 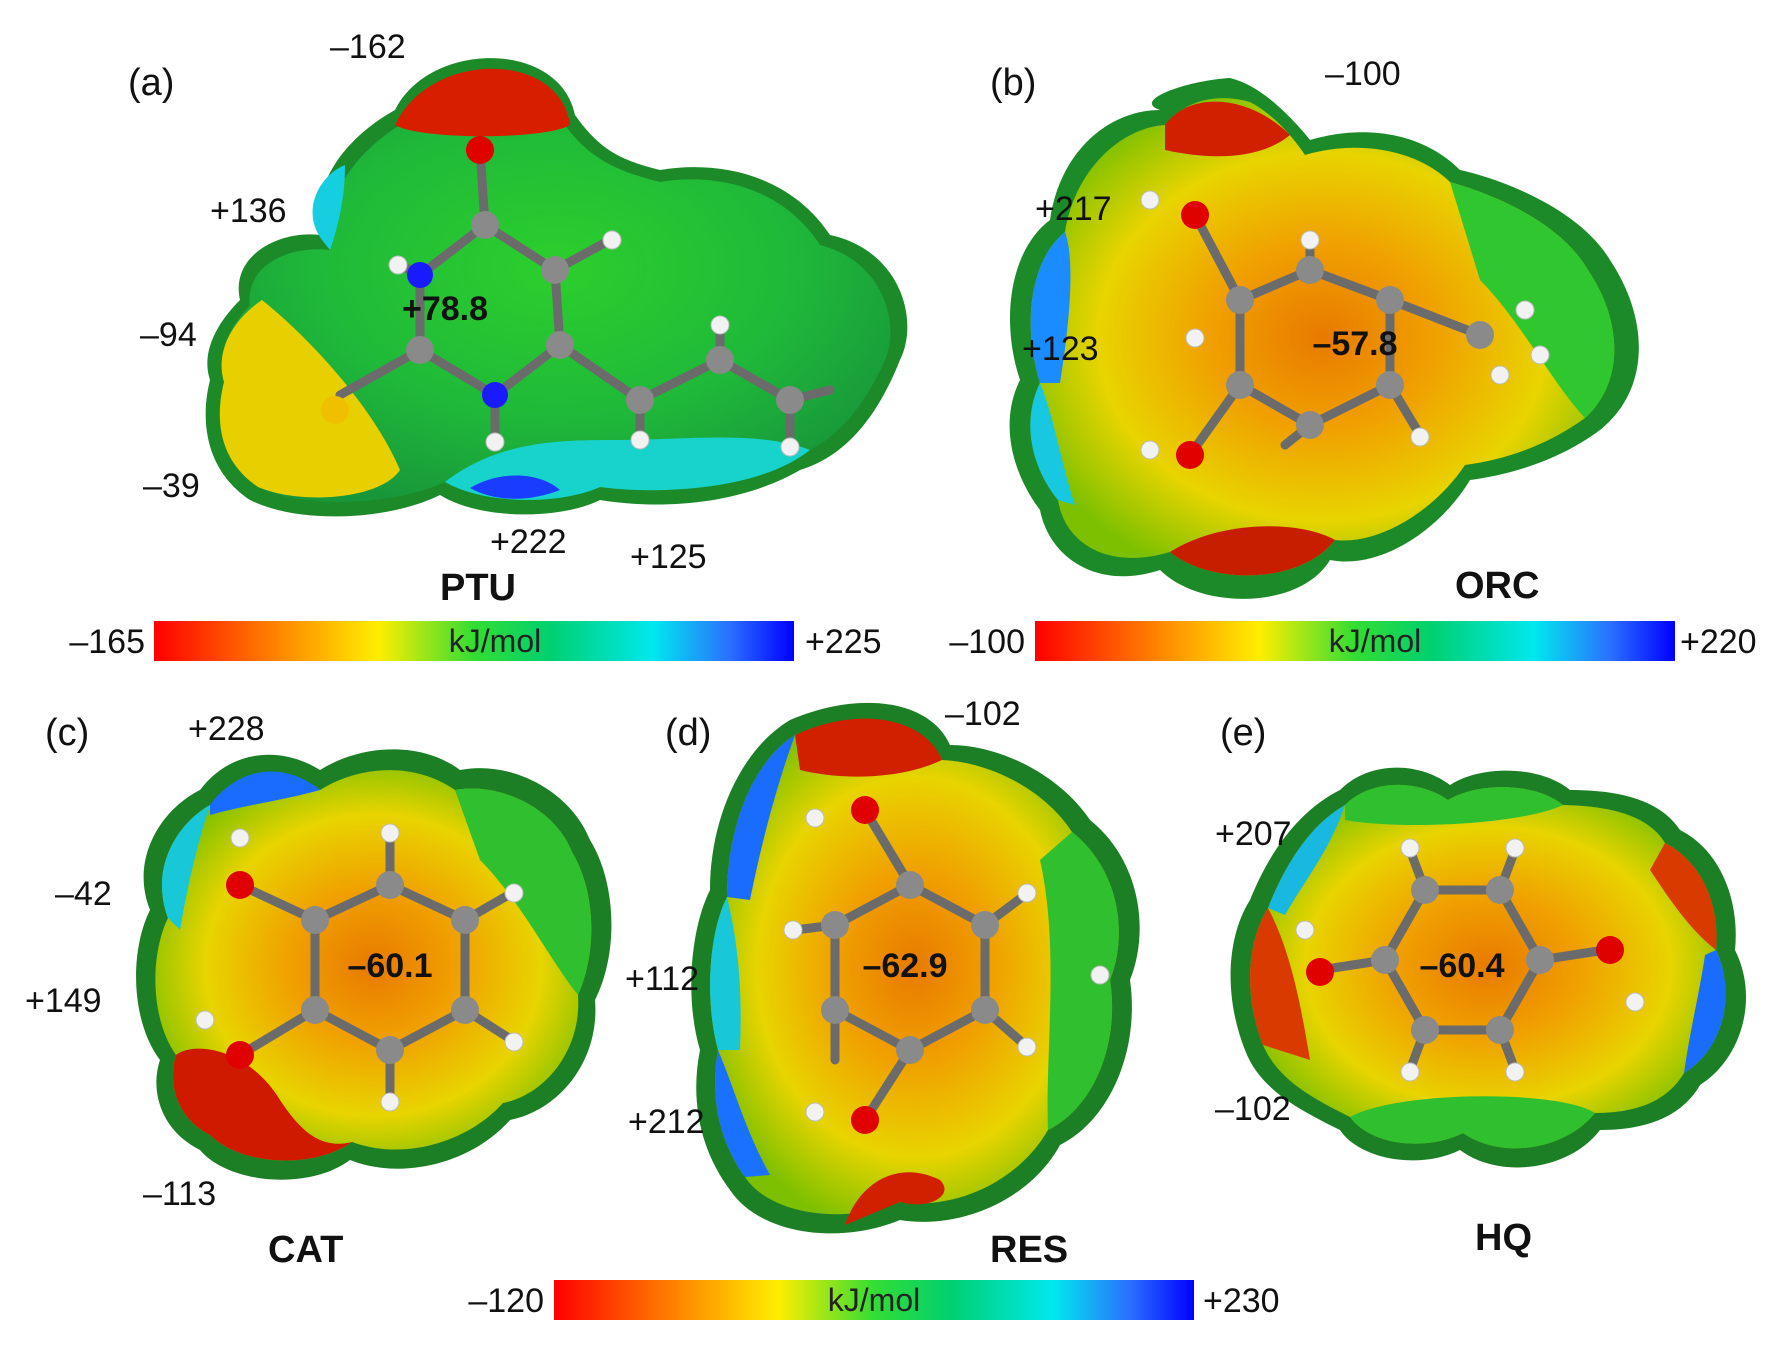 I want to click on hq-esp-inner, so click(x=1488, y=966).